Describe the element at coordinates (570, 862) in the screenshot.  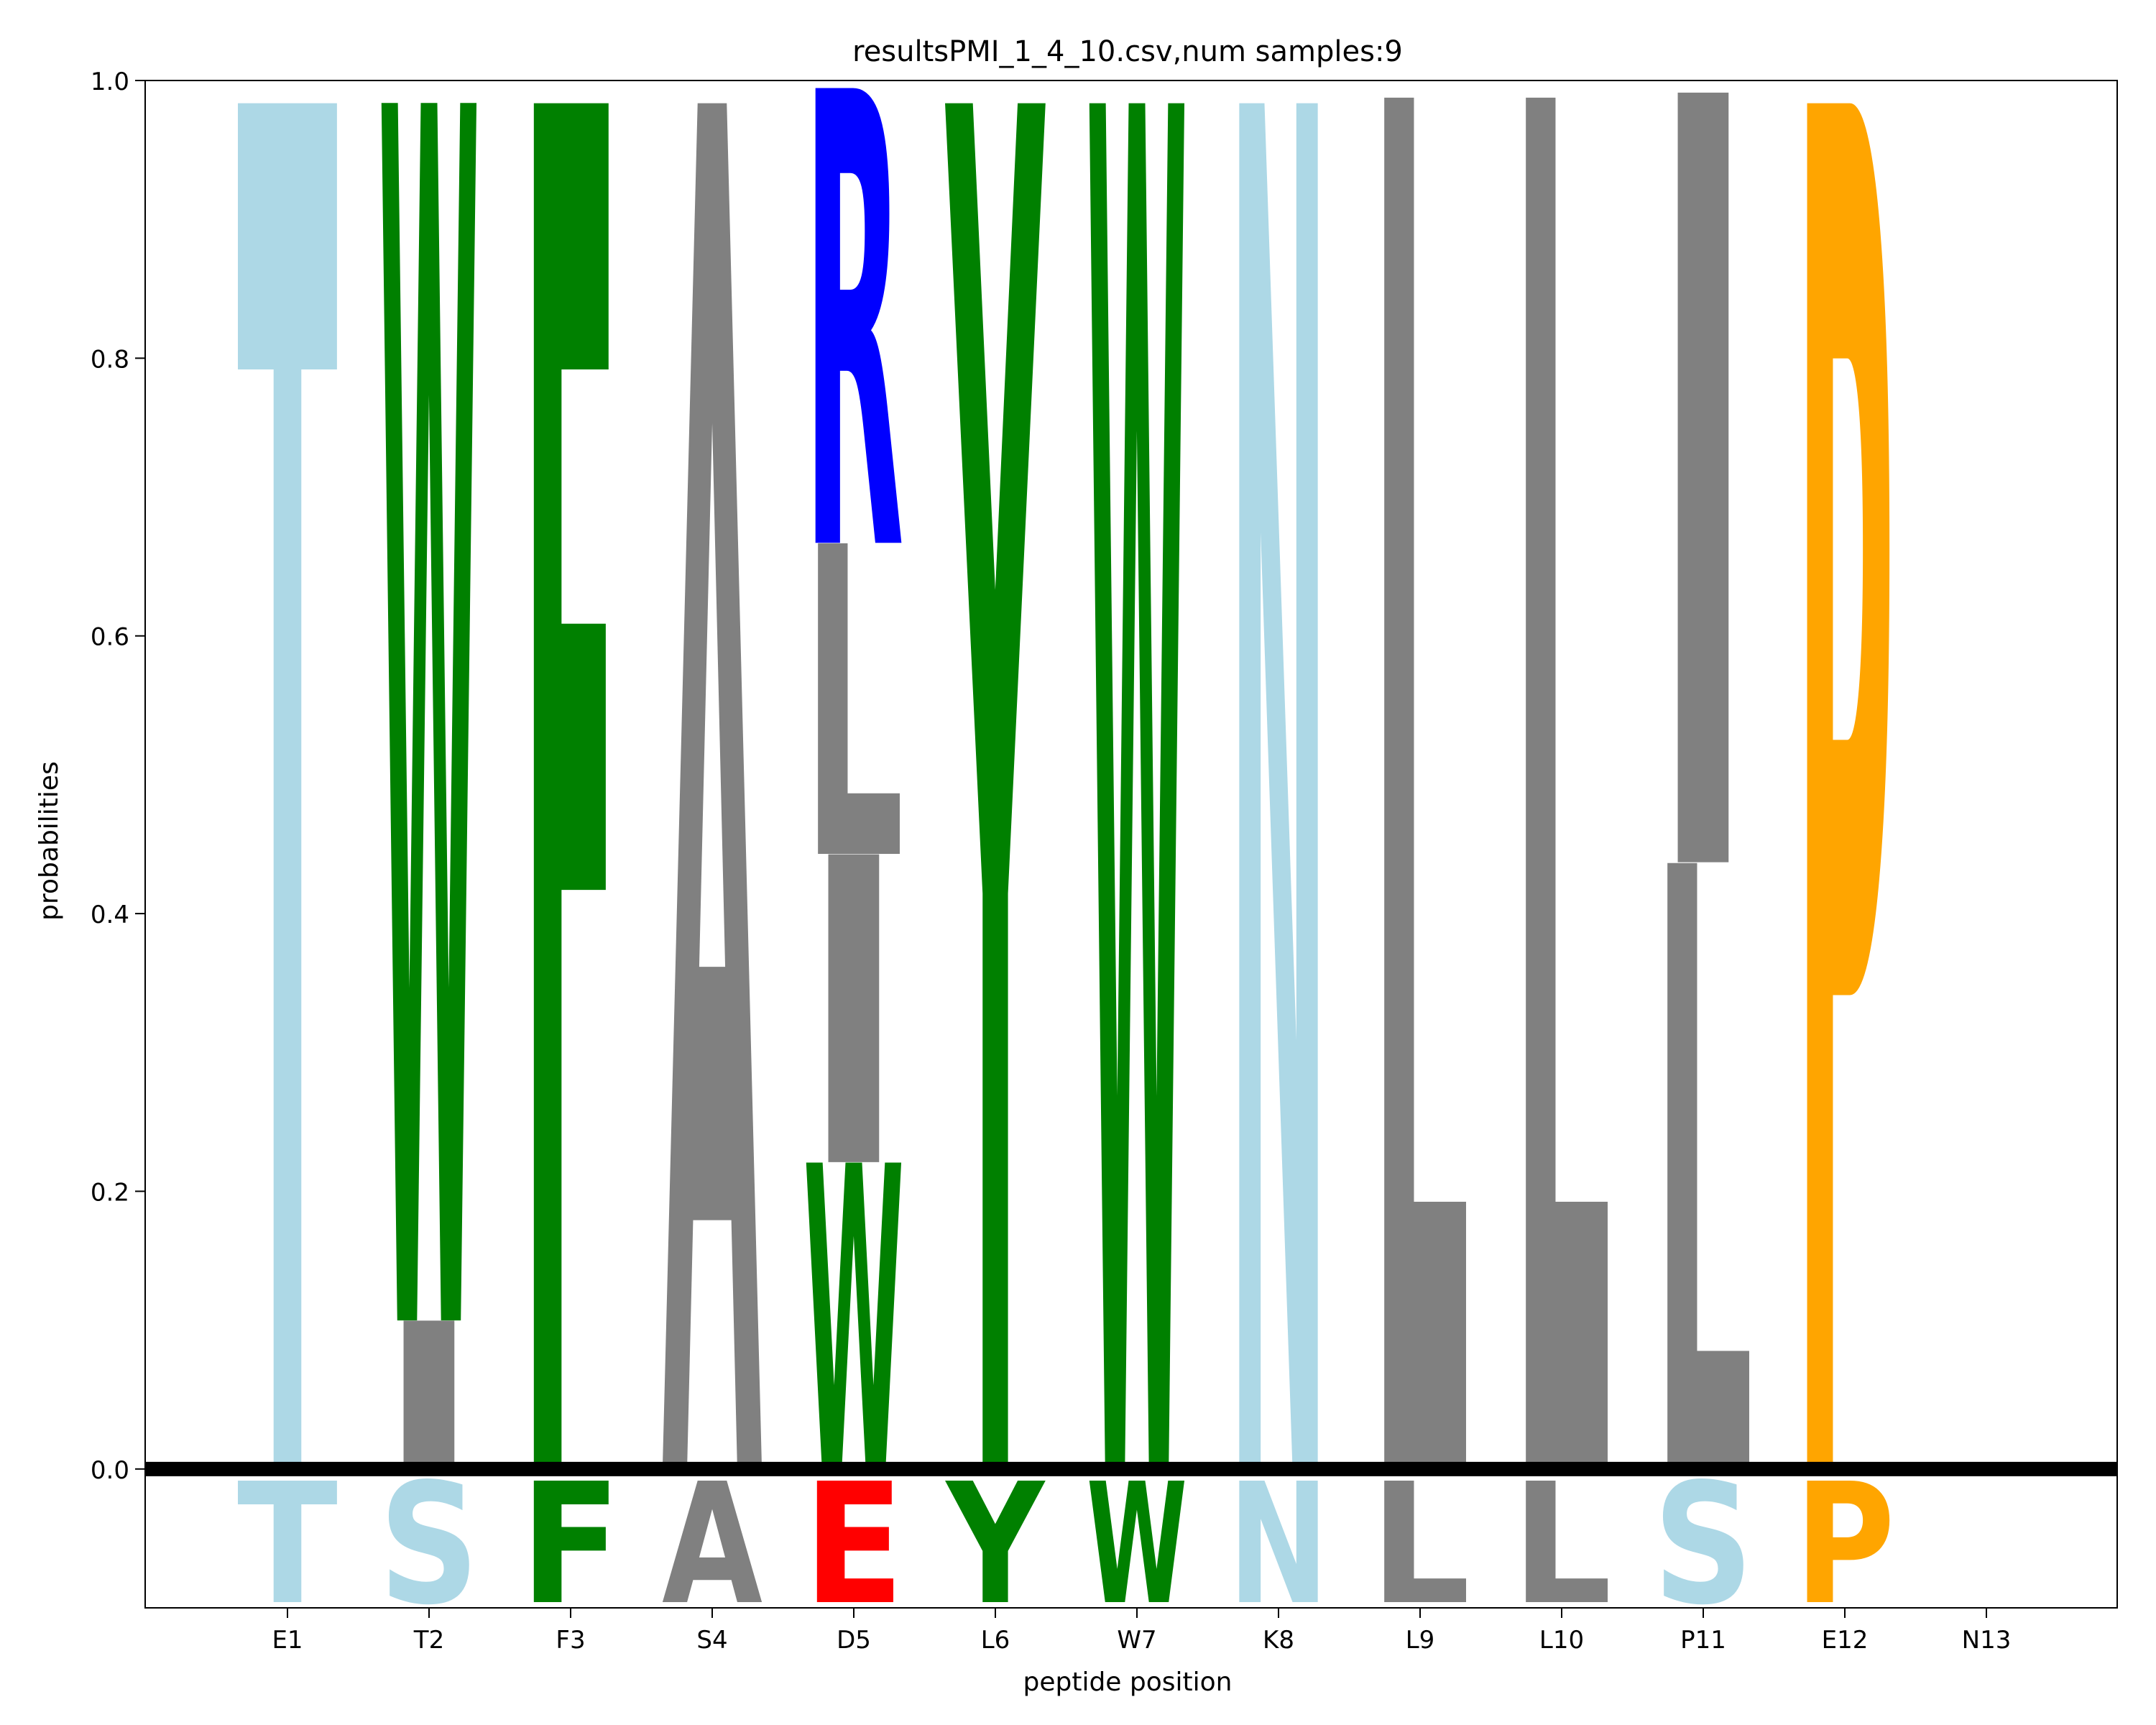
I see `logo-letter-f3-f: F` at that location.